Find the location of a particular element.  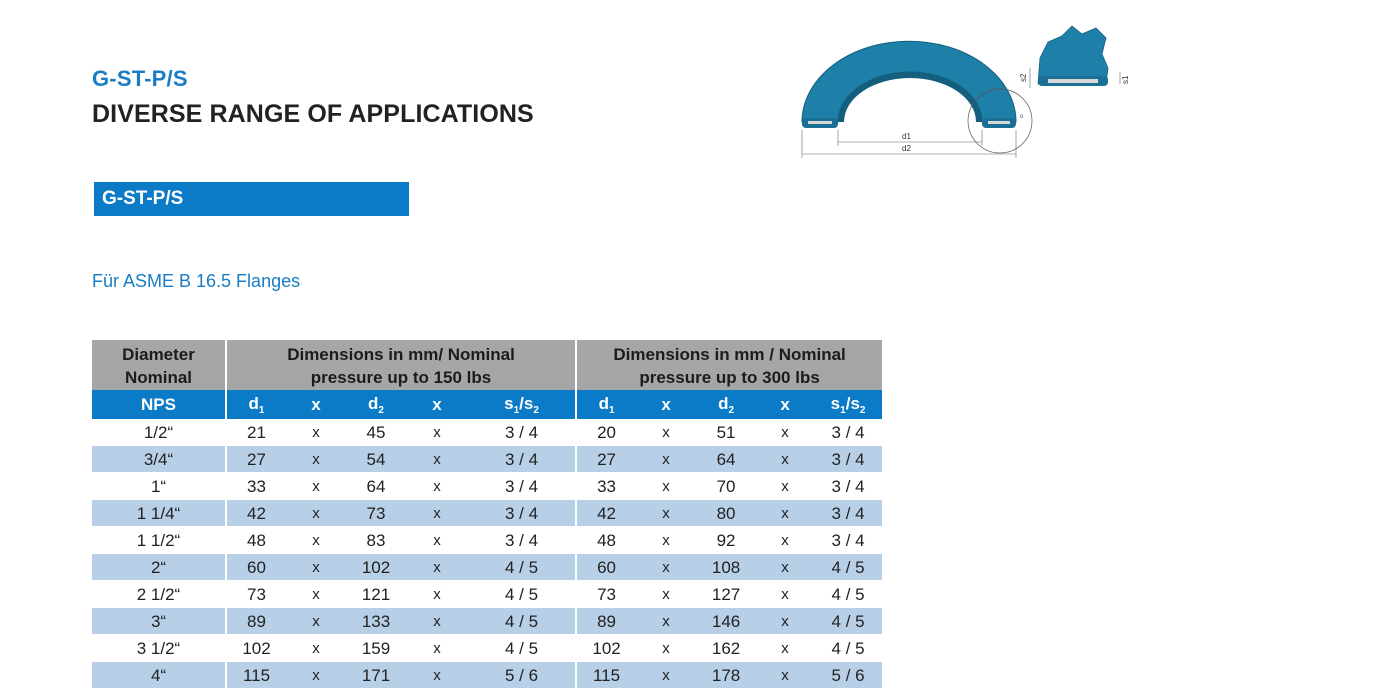

col-d1-300: d1 is located at coordinates (606, 404).